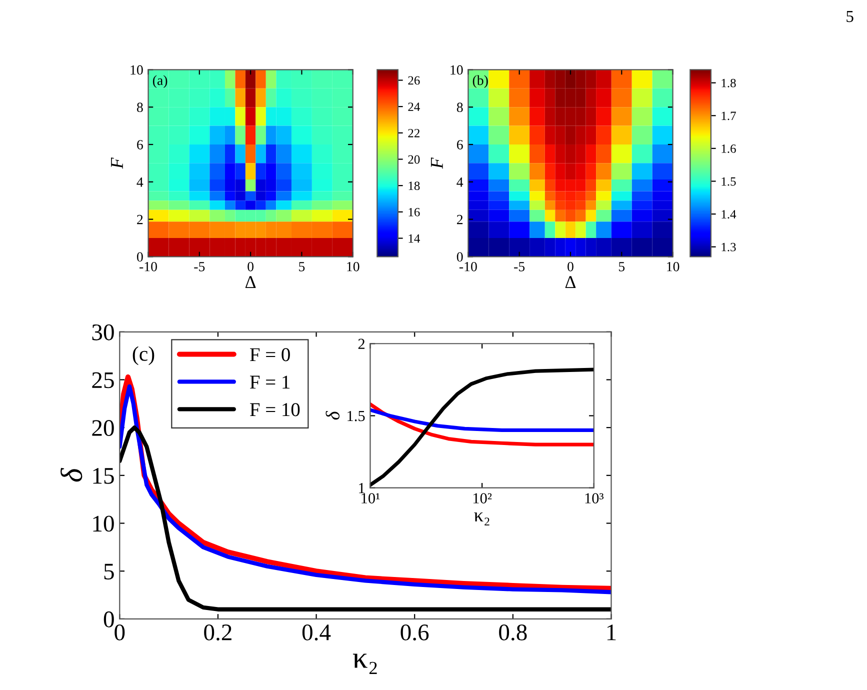 The height and width of the screenshot is (690, 867). I want to click on color-bar-label: 16, so click(414, 212).